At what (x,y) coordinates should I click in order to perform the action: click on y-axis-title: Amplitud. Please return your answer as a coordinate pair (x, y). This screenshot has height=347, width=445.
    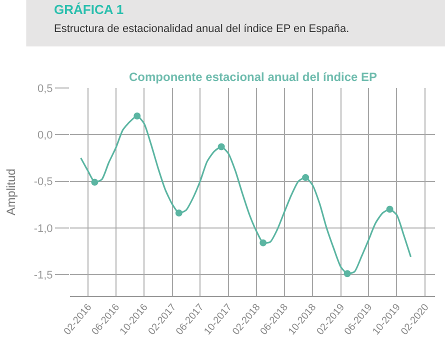
    Looking at the image, I should click on (11, 192).